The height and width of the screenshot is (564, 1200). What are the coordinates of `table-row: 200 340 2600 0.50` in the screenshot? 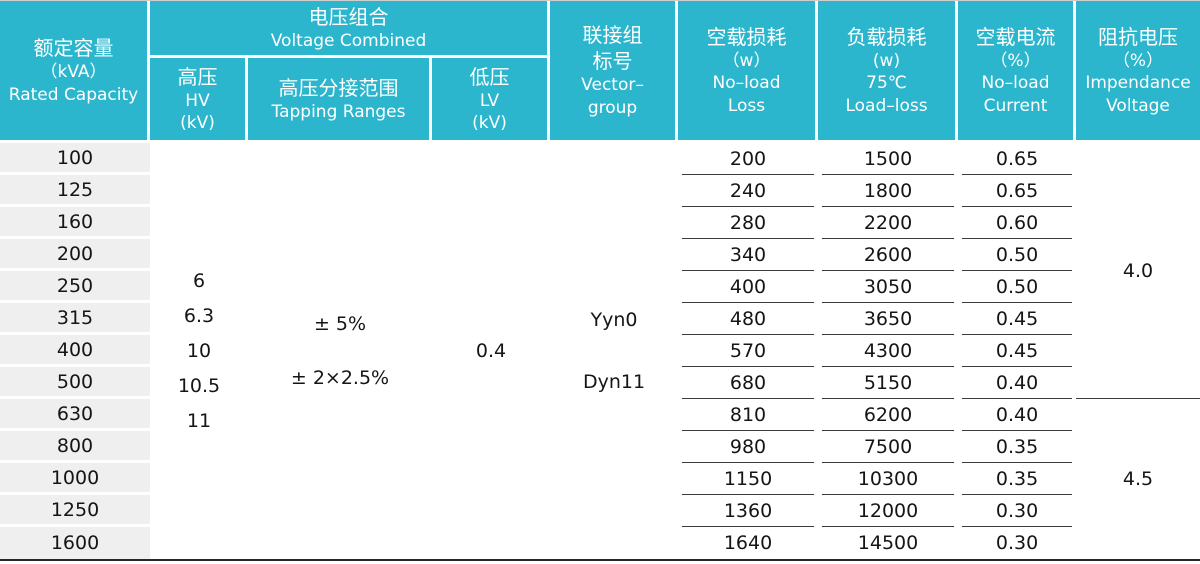 It's located at (600, 255).